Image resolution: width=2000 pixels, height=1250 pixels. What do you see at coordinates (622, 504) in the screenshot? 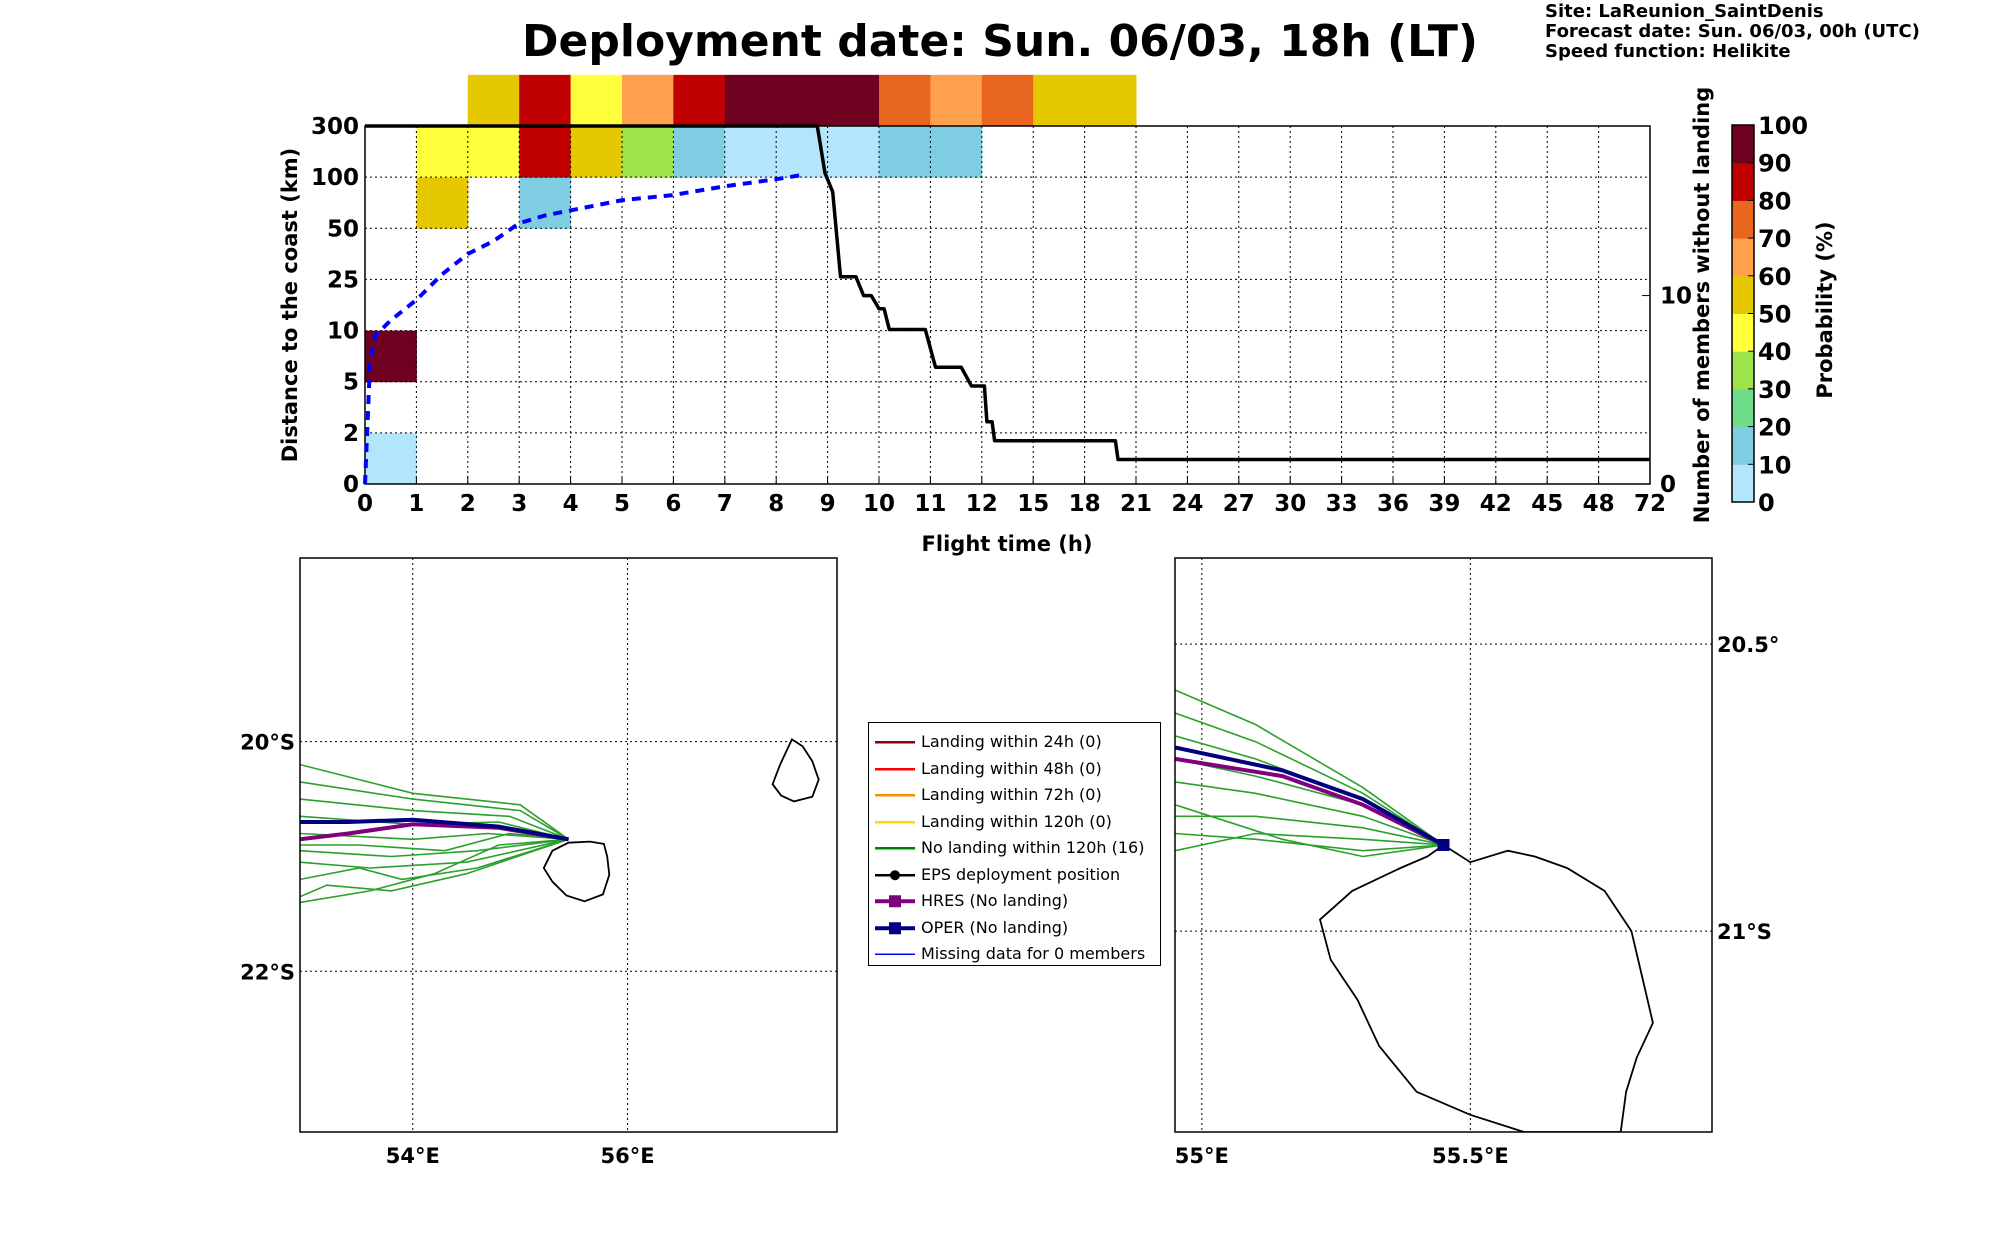
I see `x-tick-label: 5` at bounding box center [622, 504].